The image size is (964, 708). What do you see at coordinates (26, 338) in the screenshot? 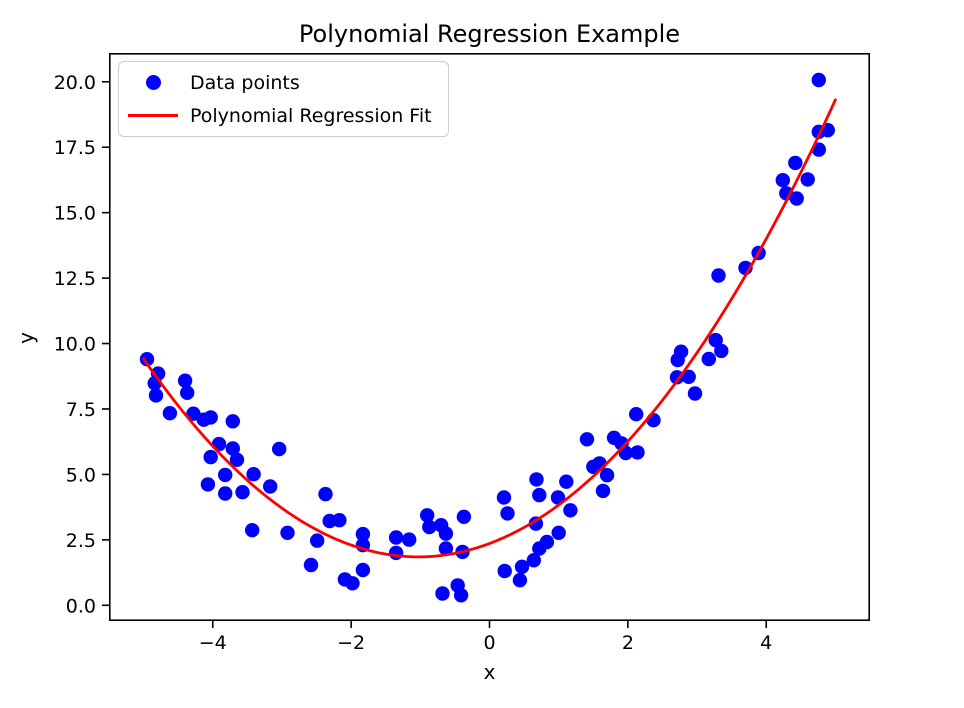
I see `y-axis-label: y` at bounding box center [26, 338].